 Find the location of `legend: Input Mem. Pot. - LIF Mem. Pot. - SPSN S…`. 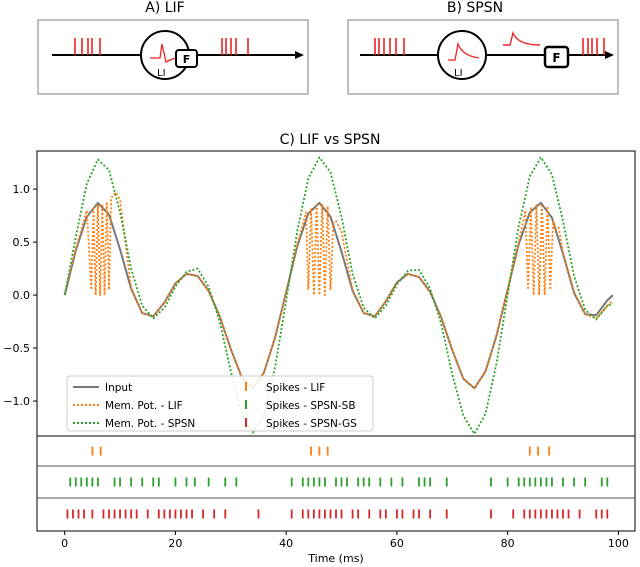

legend: Input Mem. Pot. - LIF Mem. Pot. - SPSN S… is located at coordinates (220, 403).